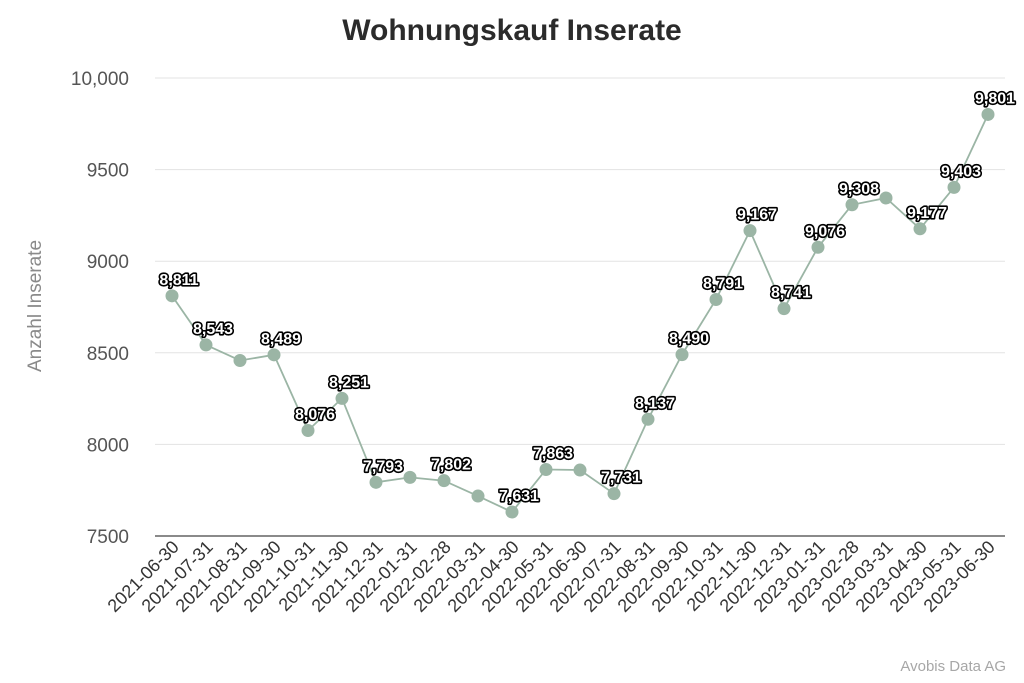  Describe the element at coordinates (178, 280) in the screenshot. I see `data-label: 8,811` at that location.